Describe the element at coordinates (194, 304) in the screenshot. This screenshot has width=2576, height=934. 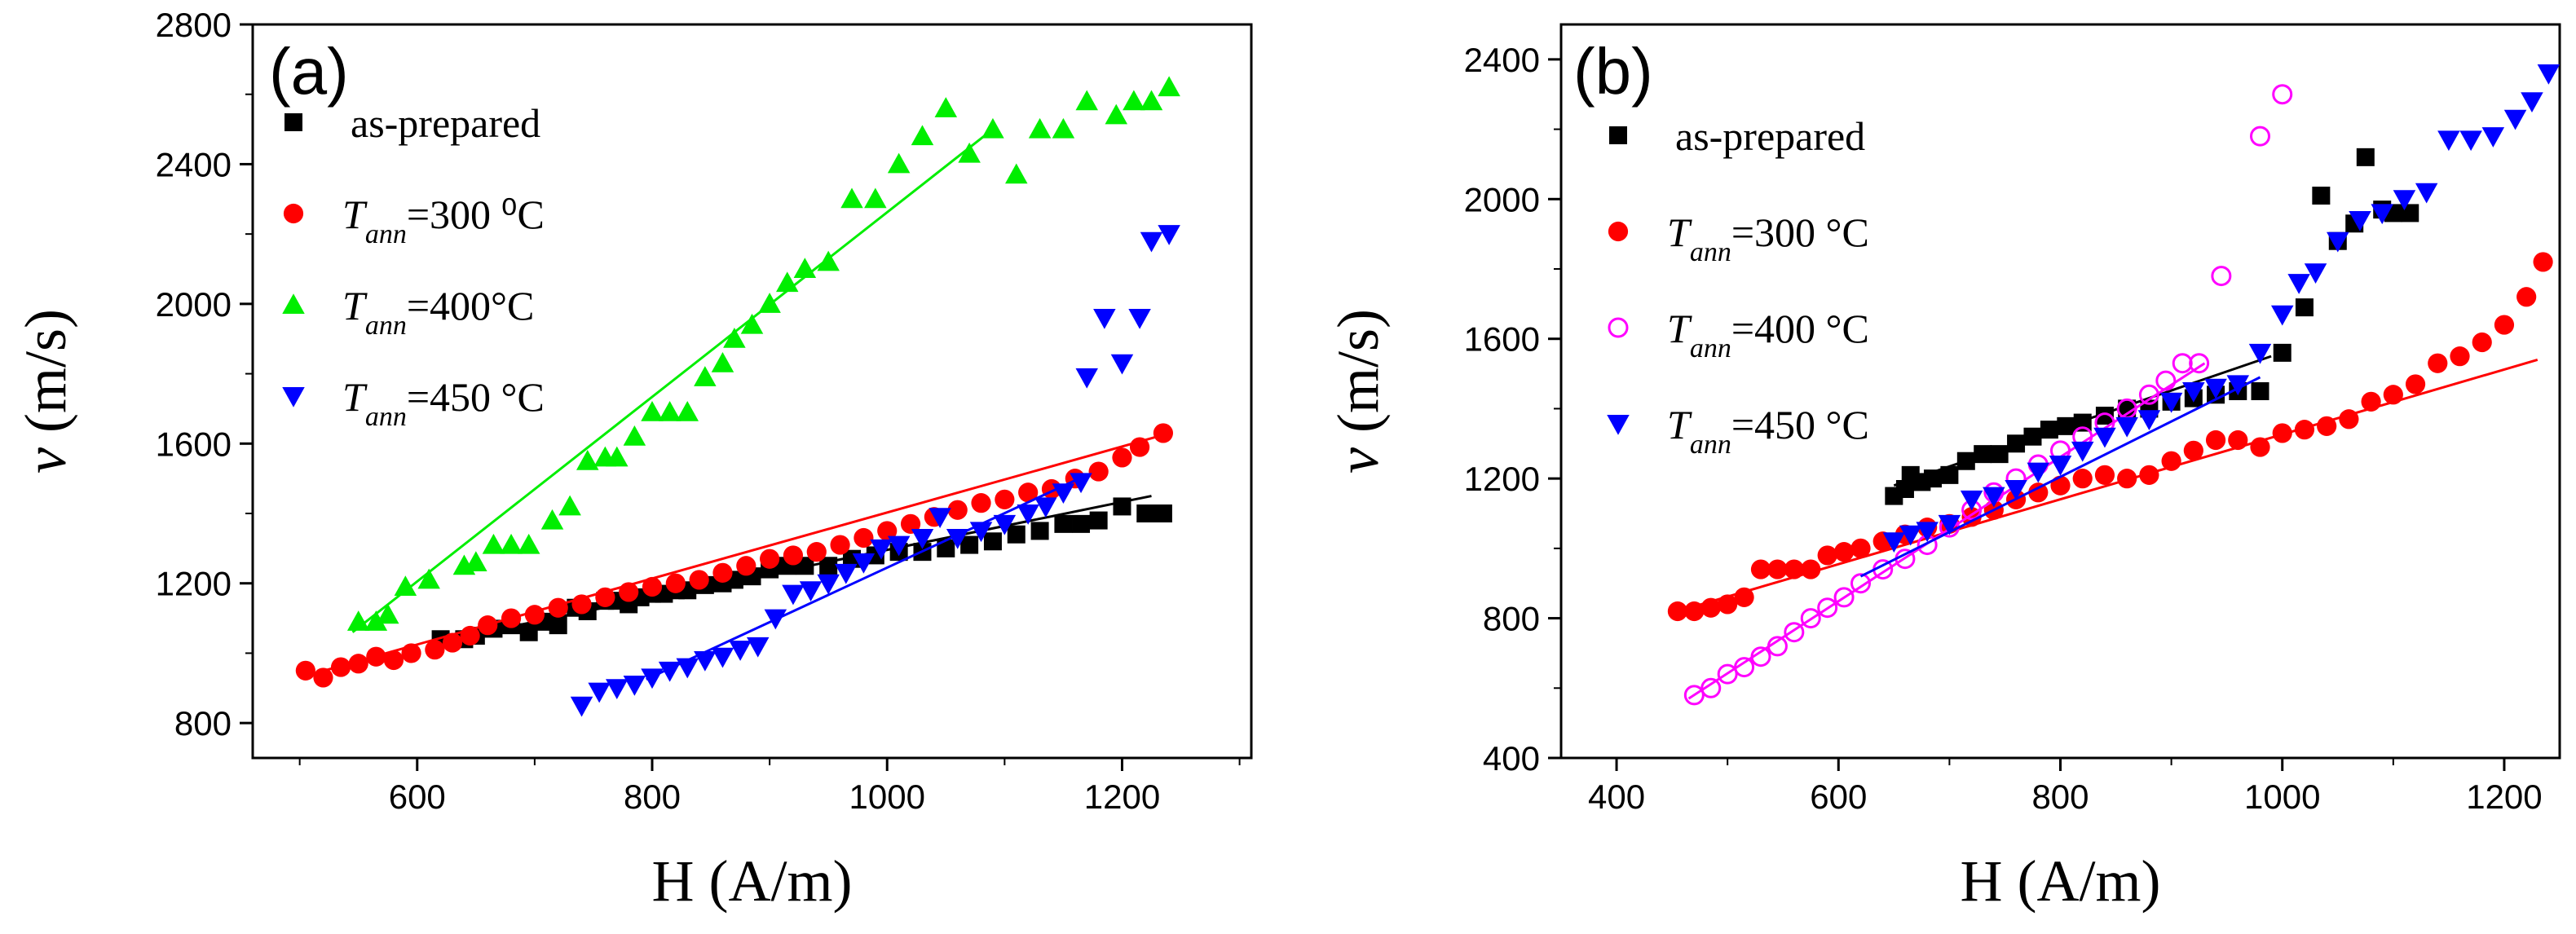
I see `y-tick-label: 2000` at that location.